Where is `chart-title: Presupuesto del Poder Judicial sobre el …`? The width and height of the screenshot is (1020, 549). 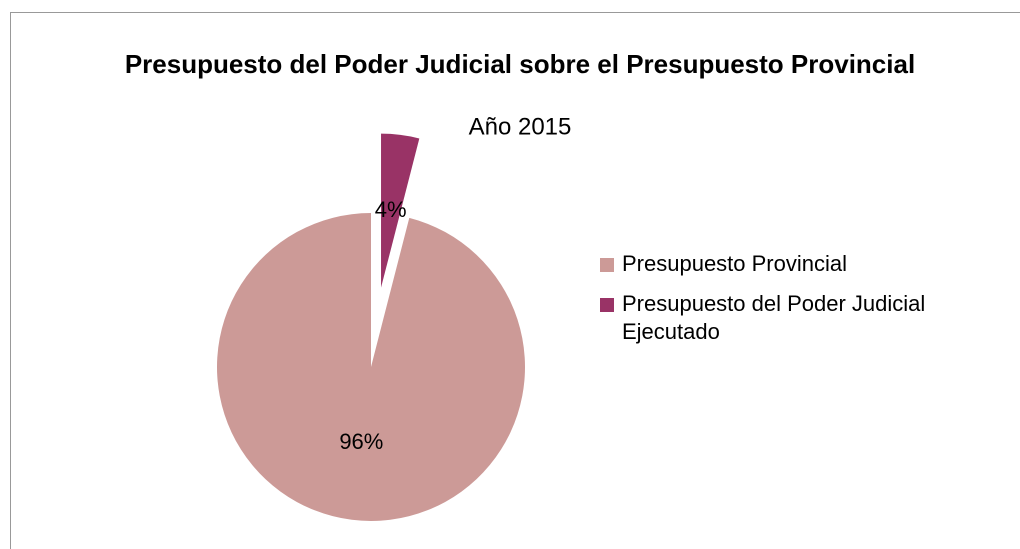 chart-title: Presupuesto del Poder Judicial sobre el … is located at coordinates (520, 64).